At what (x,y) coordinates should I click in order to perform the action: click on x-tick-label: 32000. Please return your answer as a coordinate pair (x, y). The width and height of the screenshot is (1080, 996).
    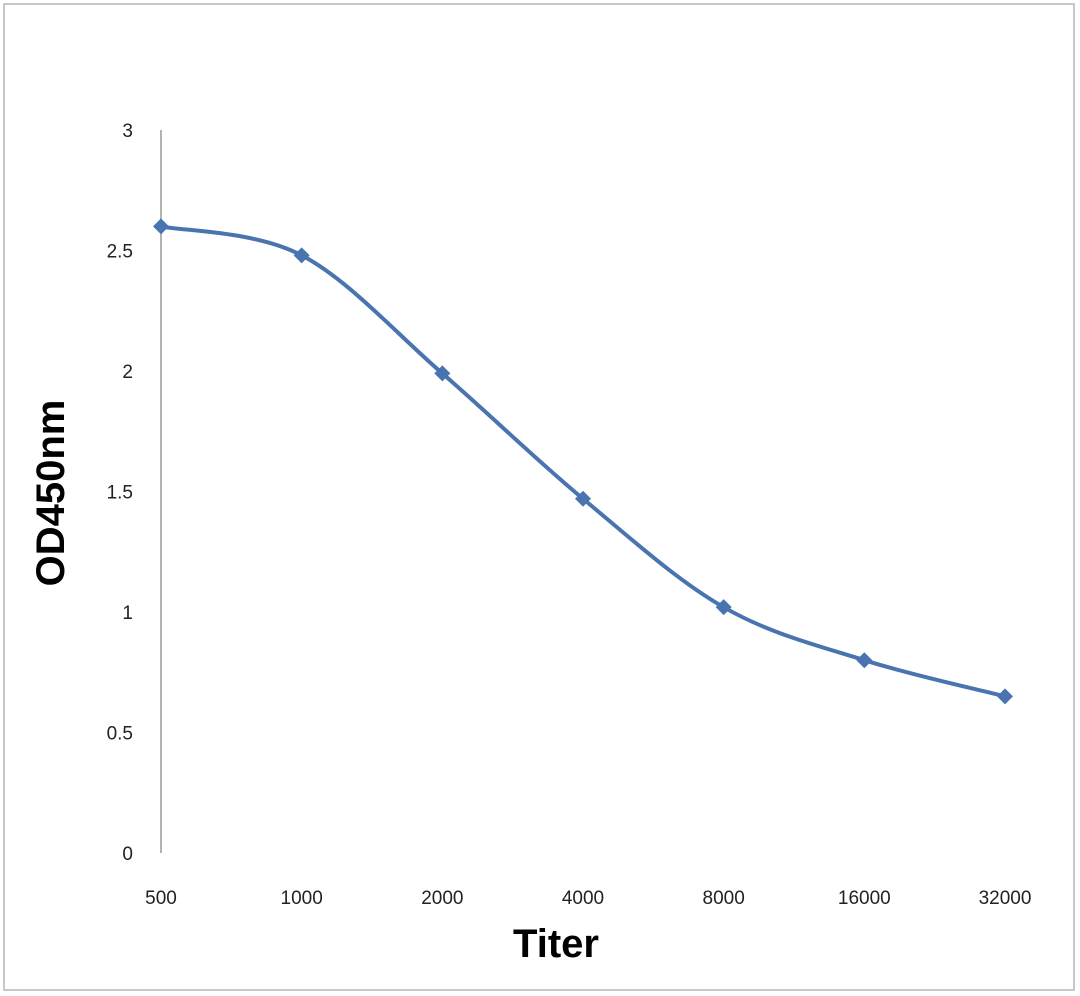
    Looking at the image, I should click on (1005, 898).